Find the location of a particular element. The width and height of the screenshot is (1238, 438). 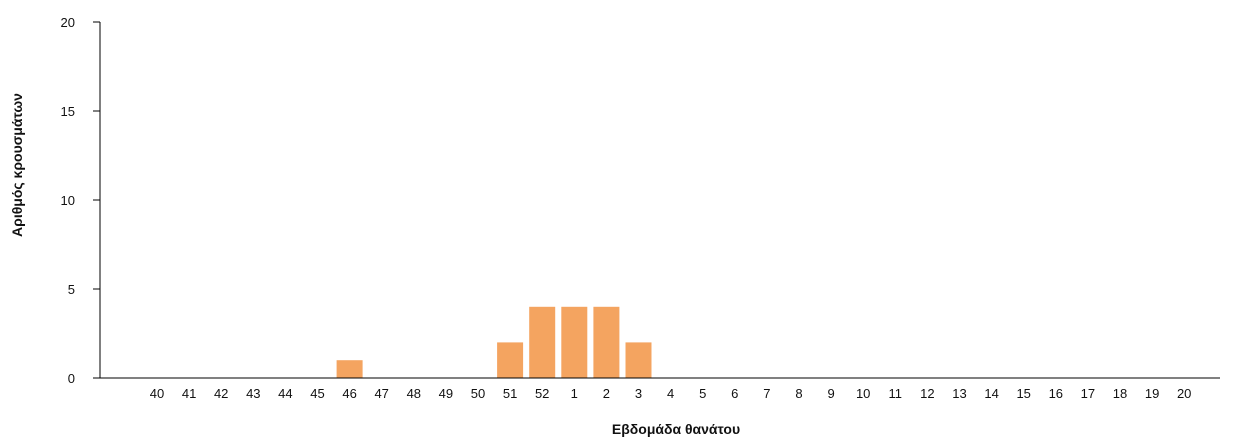

x-tick-label: 43 is located at coordinates (253, 393).